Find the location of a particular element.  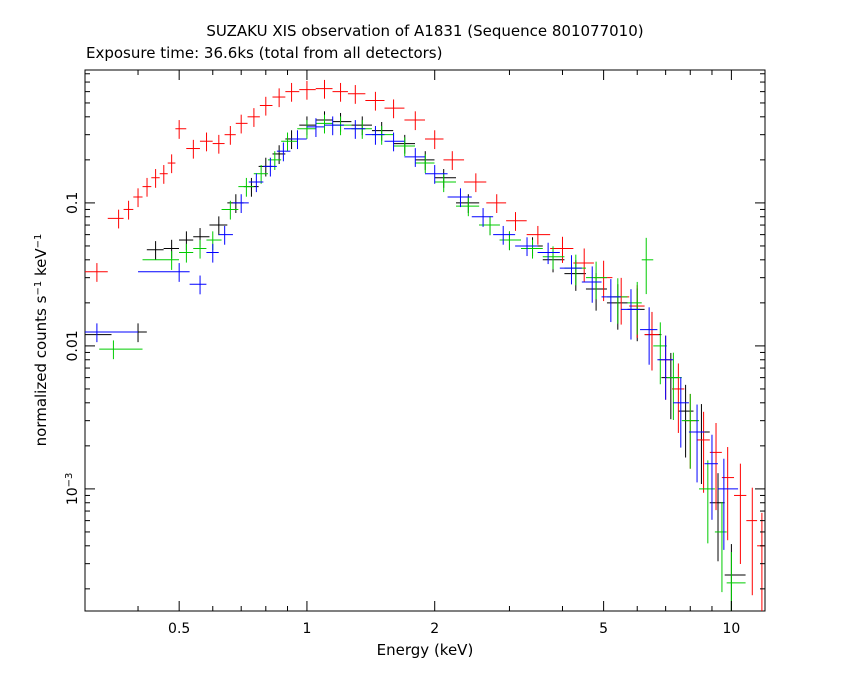

y-tick-label: 10−3 is located at coordinates (73, 489).